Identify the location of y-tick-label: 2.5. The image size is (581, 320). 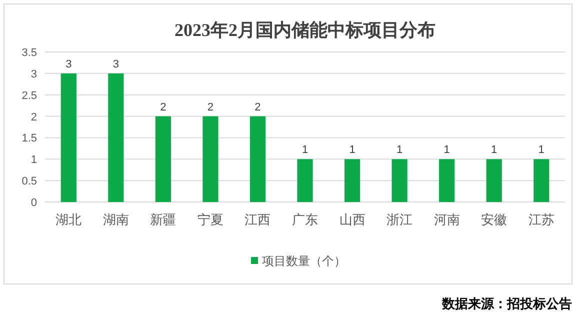
(29, 96).